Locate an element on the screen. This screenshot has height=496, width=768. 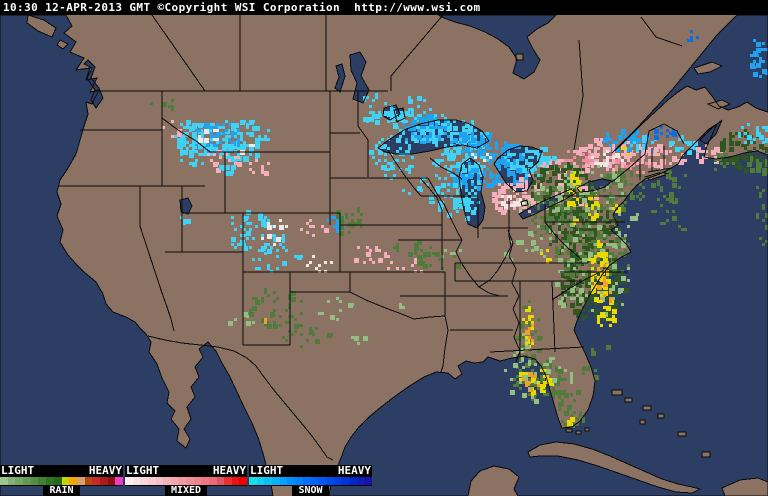
legend-mixed-colorbar is located at coordinates (186, 481).